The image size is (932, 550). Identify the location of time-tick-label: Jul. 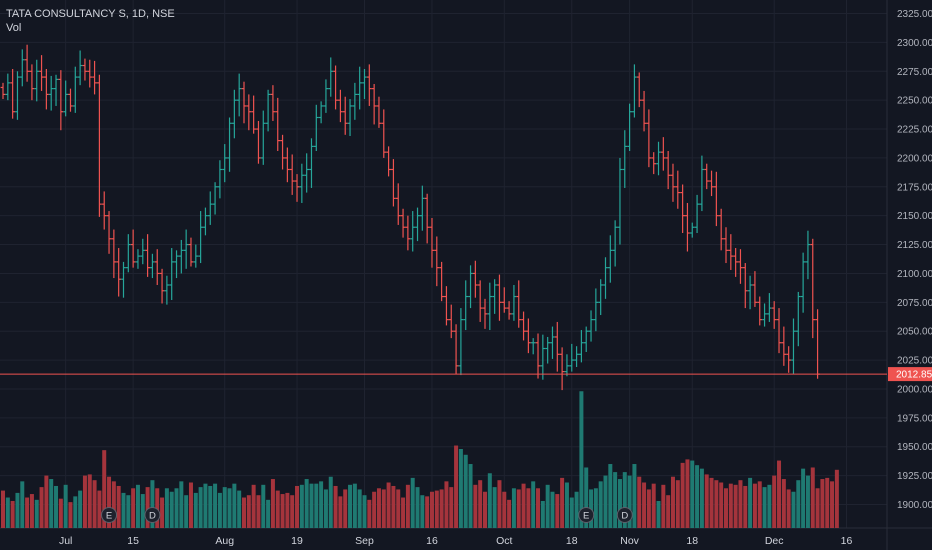
(65, 541).